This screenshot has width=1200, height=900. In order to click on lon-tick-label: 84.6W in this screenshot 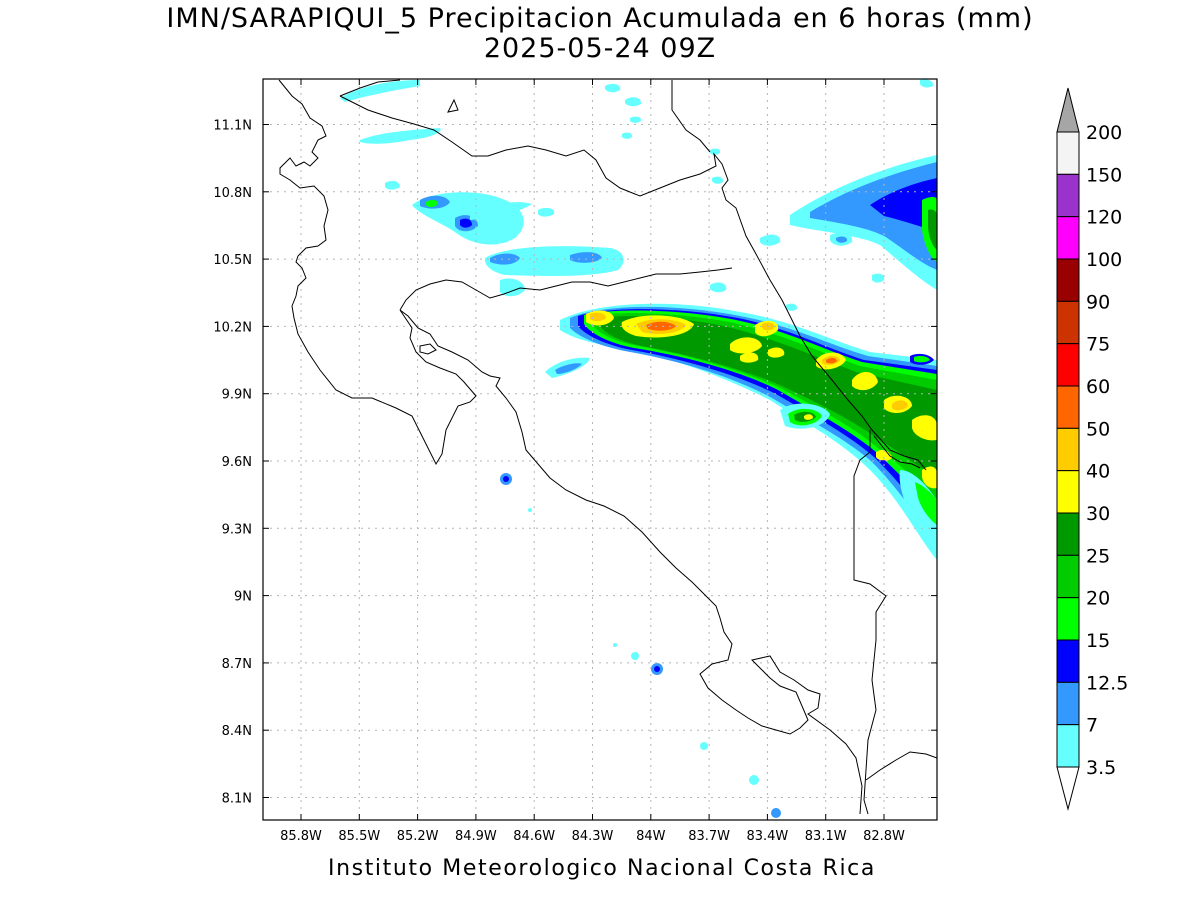, I will do `click(534, 836)`.